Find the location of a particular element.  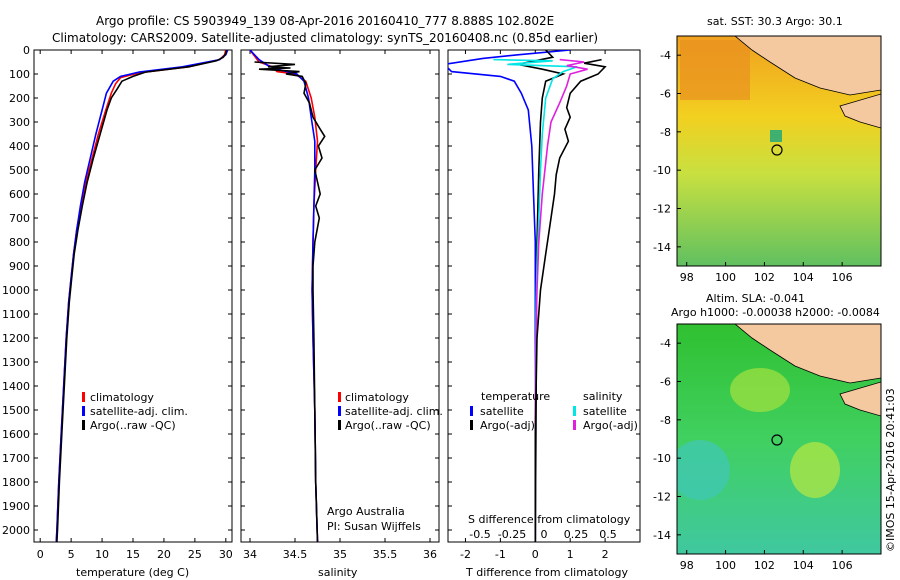

series-line-satellite-adj-clim- is located at coordinates (284, 296).